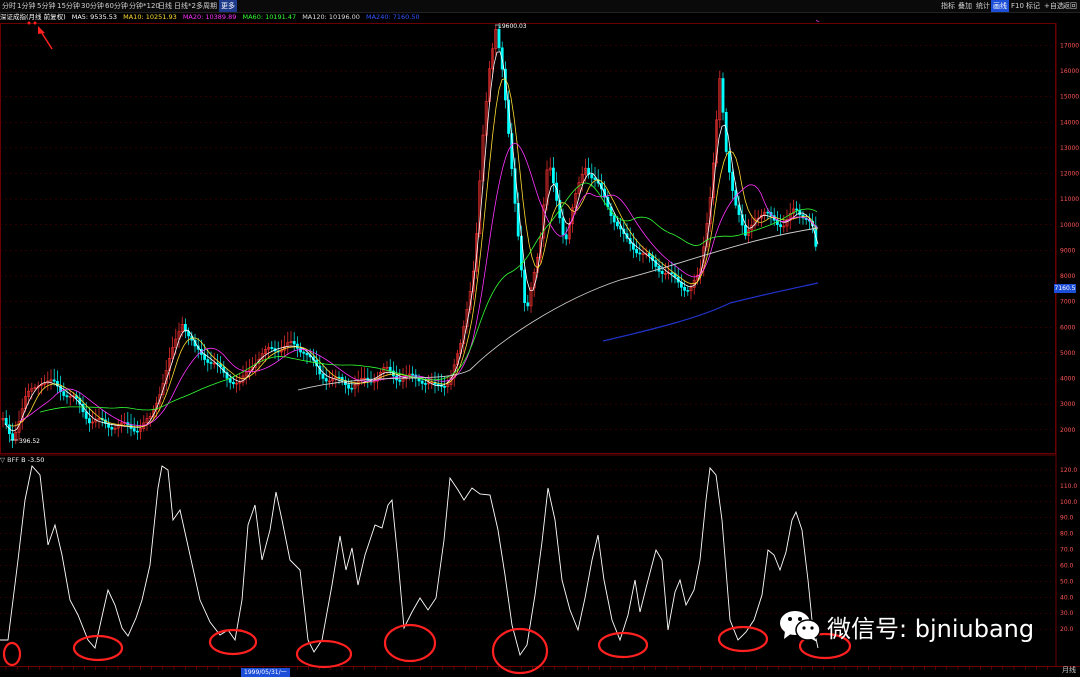 The image size is (1080, 677). What do you see at coordinates (33, 460) in the screenshot?
I see `indicator-value: B -3.50` at bounding box center [33, 460].